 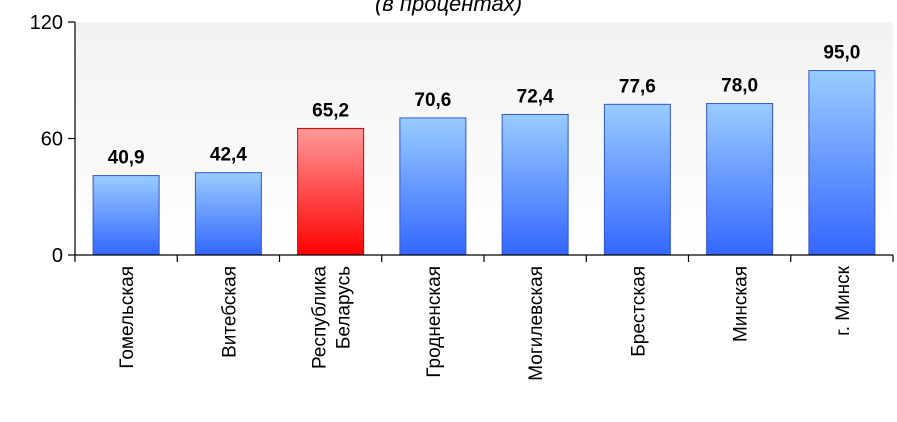 What do you see at coordinates (332, 317) in the screenshot?
I see `x-tick-label-3: Республика Беларусь` at bounding box center [332, 317].